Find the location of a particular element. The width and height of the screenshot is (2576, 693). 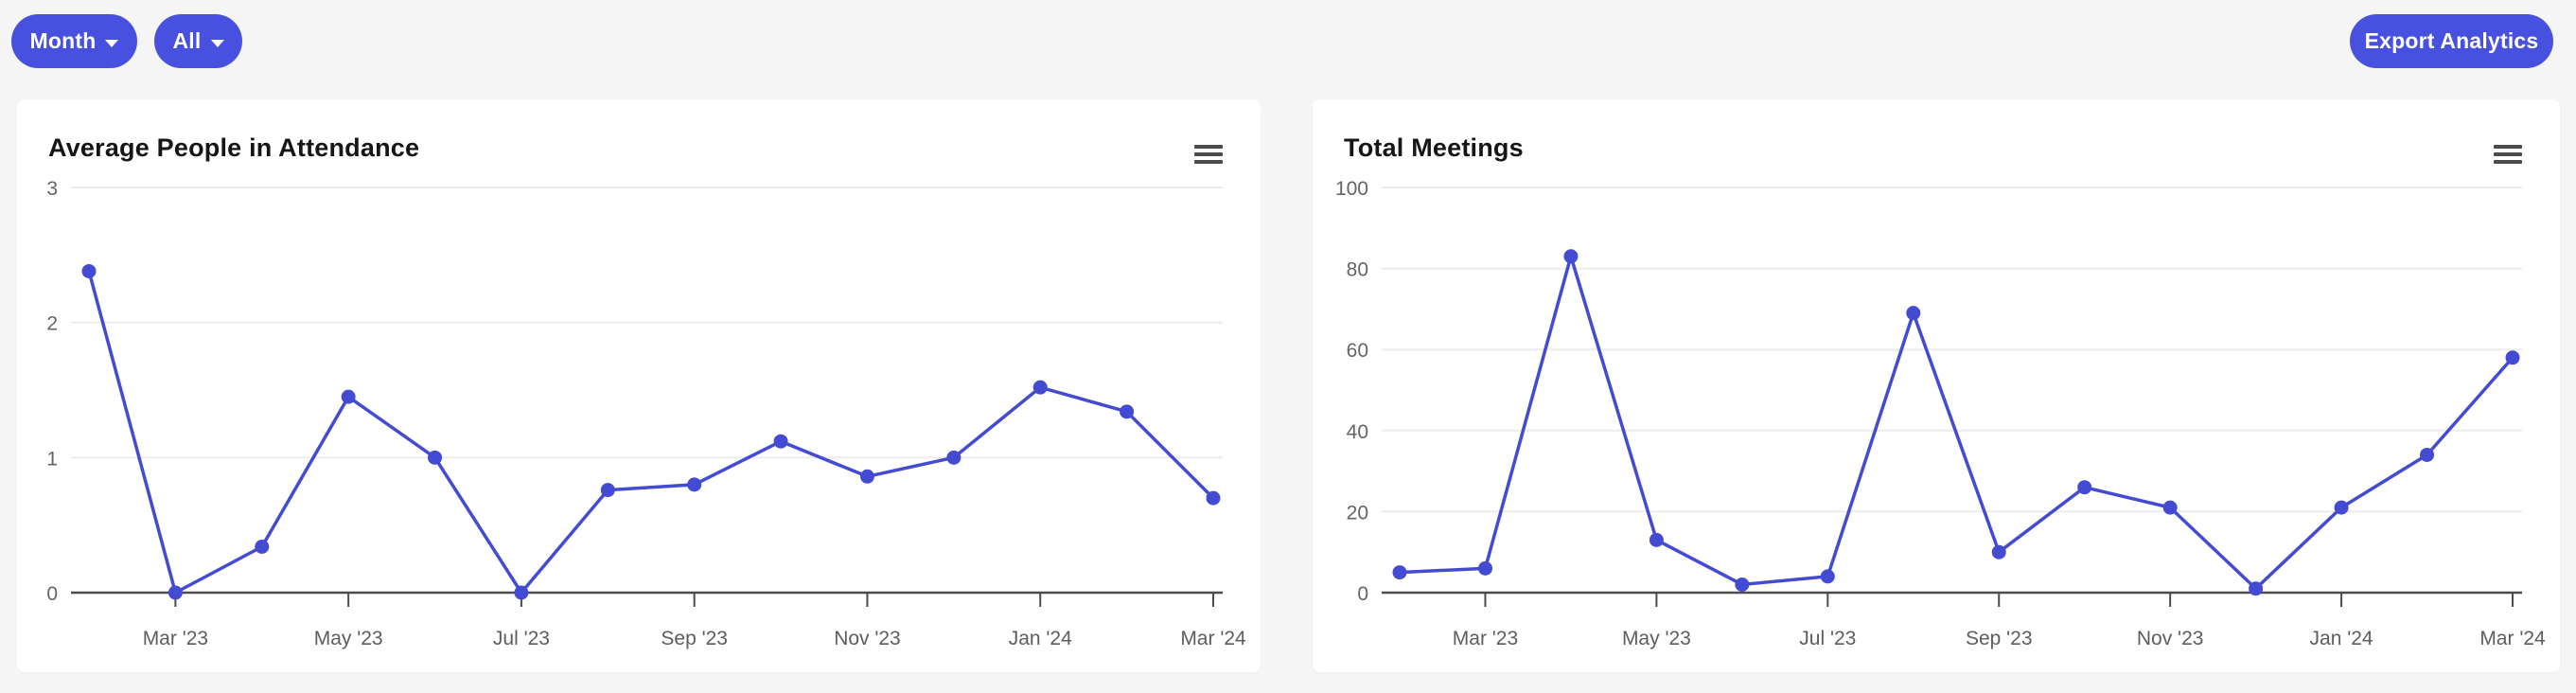

export-analytics-button: Export Analytics is located at coordinates (2451, 41).